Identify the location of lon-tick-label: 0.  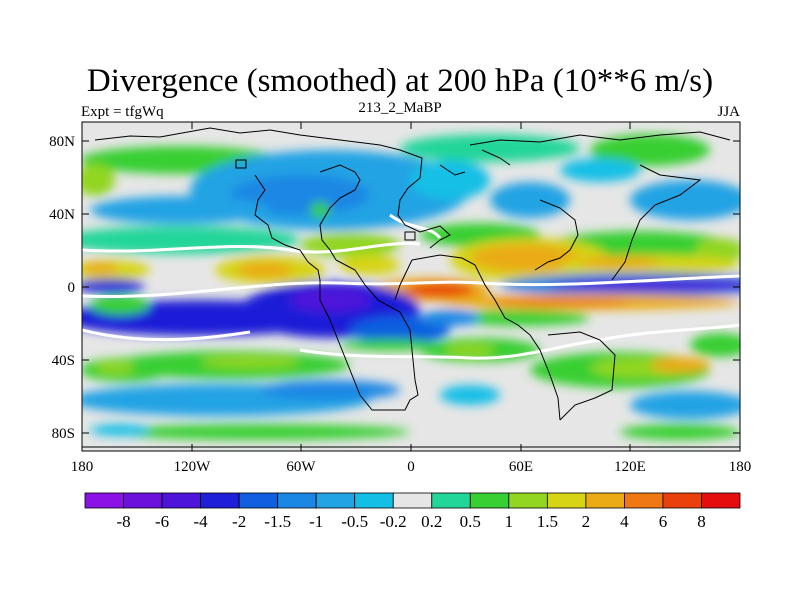
(411, 467).